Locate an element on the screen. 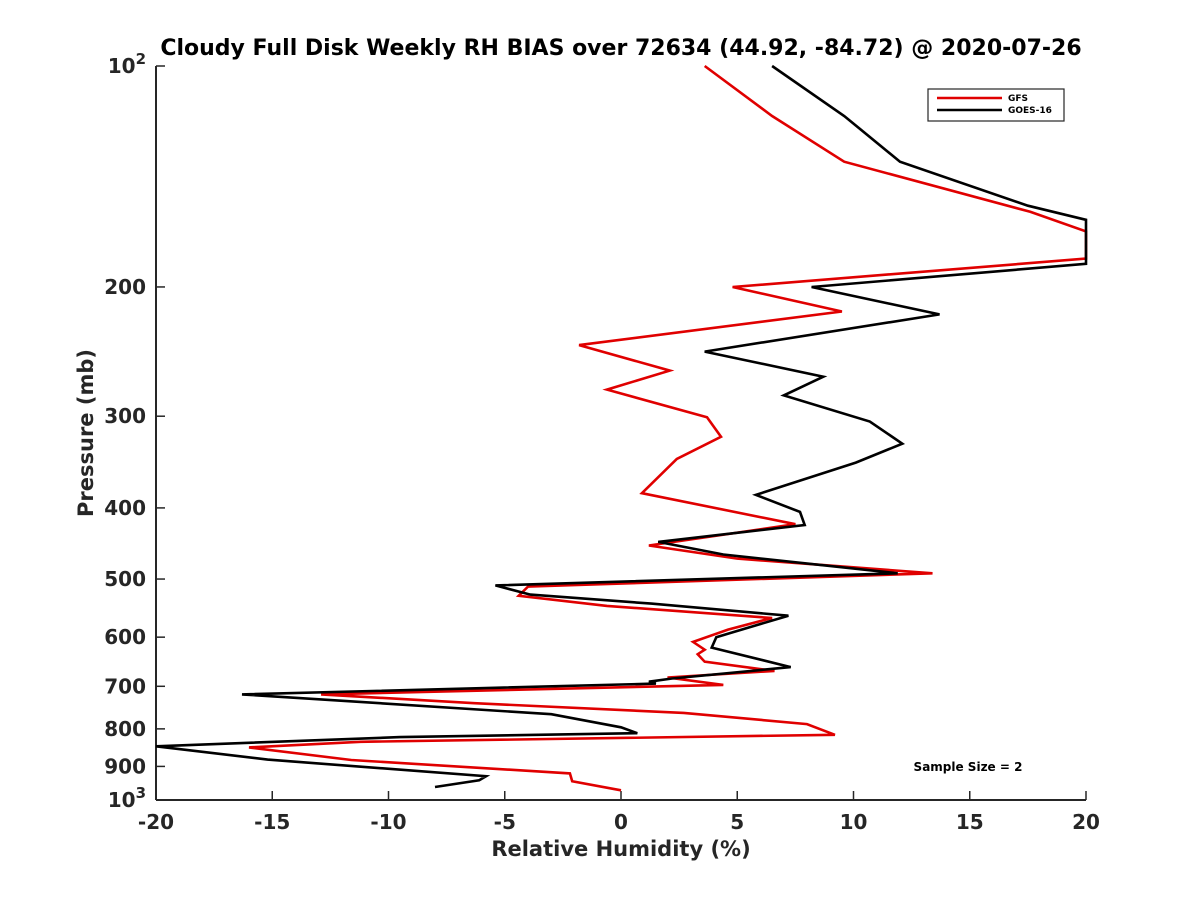 The width and height of the screenshot is (1200, 900). y-tick-label: 200 is located at coordinates (125, 287).